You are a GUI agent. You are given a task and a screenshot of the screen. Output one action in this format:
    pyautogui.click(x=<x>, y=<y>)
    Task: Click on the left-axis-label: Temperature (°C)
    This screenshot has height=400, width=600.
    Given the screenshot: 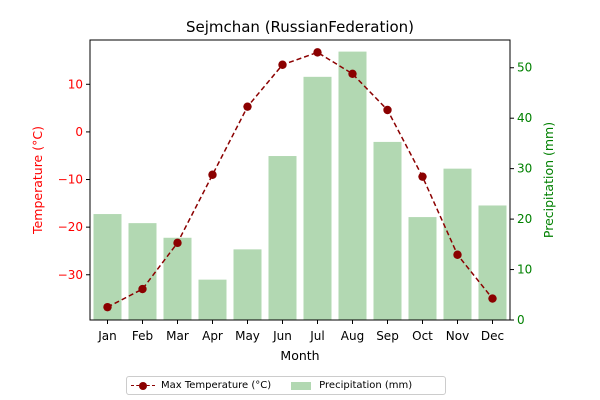 What is the action you would take?
    pyautogui.click(x=37, y=180)
    